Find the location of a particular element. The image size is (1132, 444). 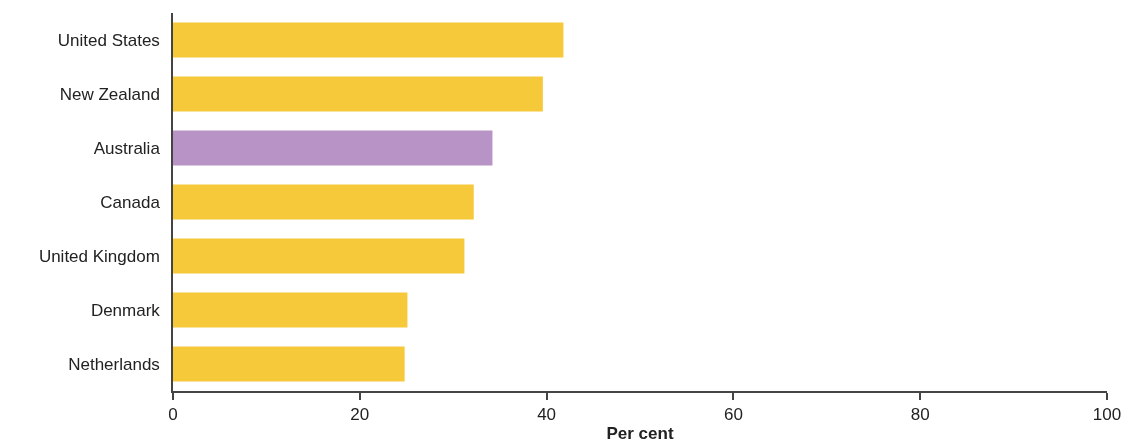

x-tick-label: 0 is located at coordinates (173, 415).